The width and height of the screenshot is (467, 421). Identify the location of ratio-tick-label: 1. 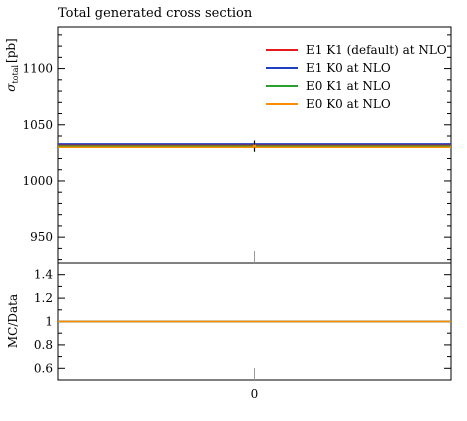
(49, 322).